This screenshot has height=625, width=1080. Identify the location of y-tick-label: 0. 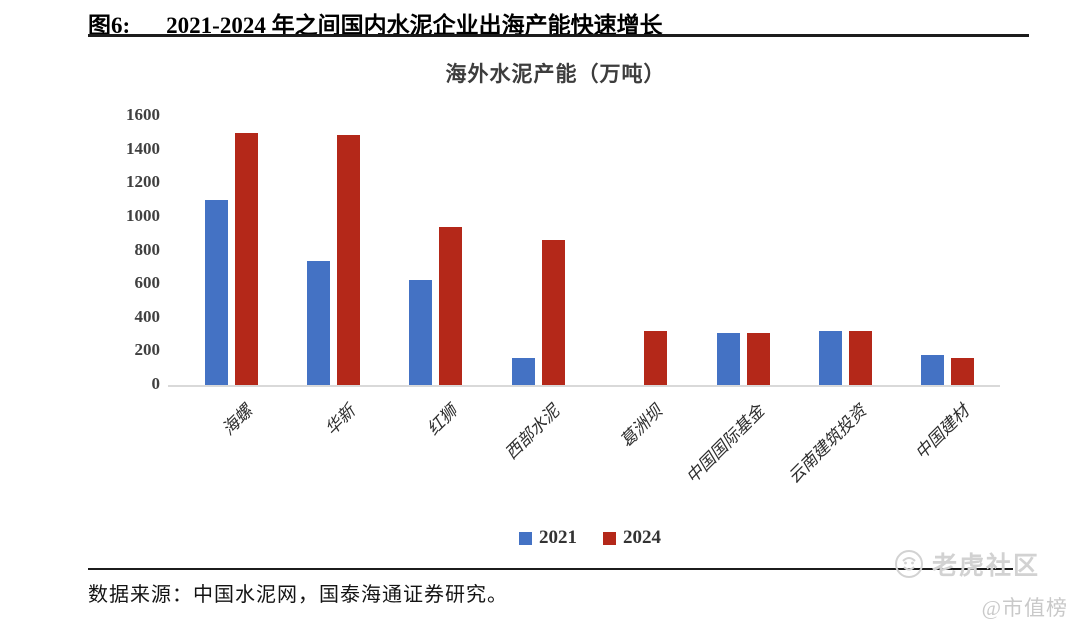
(156, 383).